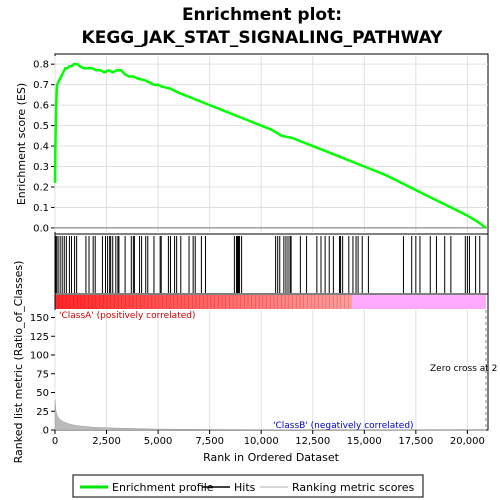 The image size is (500, 500). I want to click on es-tick-label: 0.4, so click(41, 147).